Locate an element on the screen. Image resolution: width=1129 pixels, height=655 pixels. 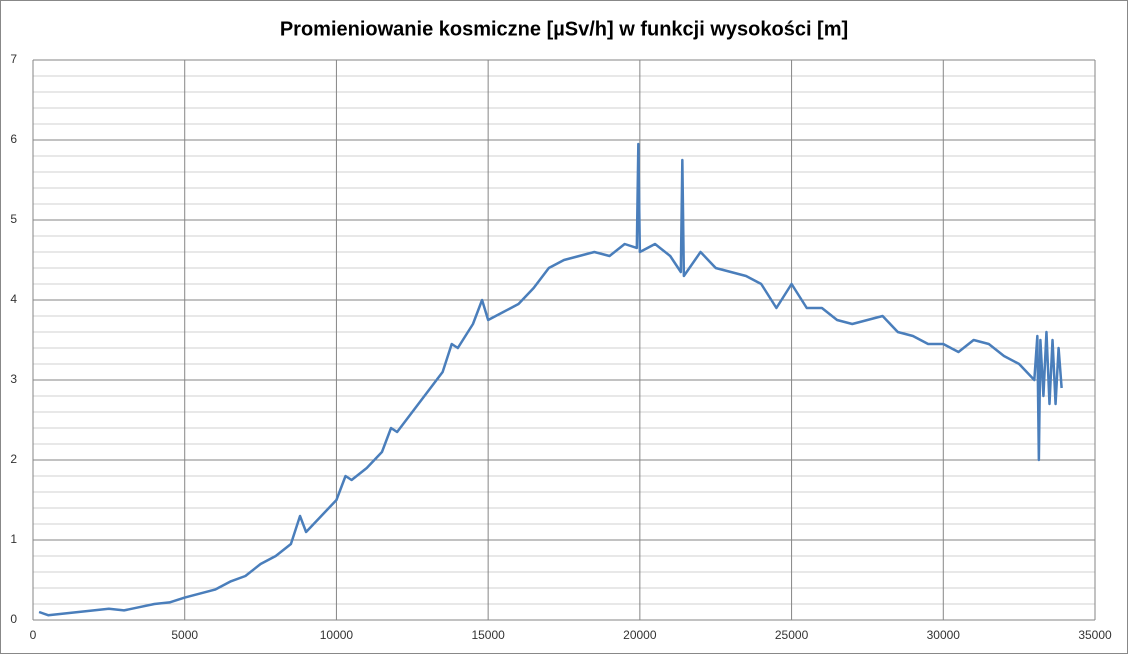
y-tick-label: 7 is located at coordinates (13, 59).